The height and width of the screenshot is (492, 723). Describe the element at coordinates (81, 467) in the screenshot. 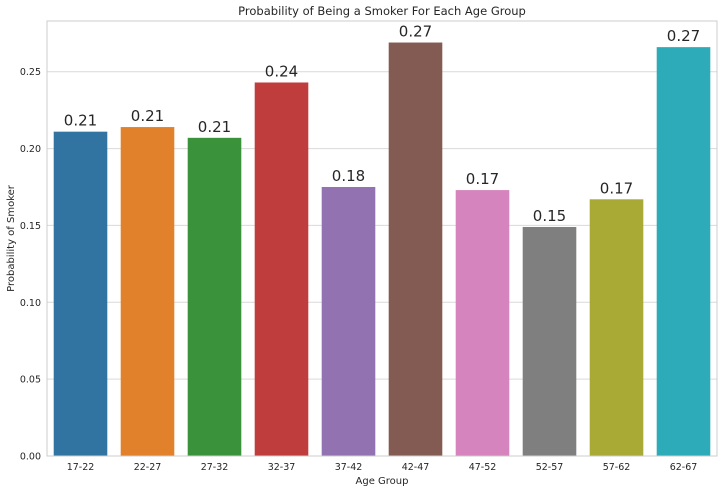

I see `x-tick-label: 17-22` at that location.